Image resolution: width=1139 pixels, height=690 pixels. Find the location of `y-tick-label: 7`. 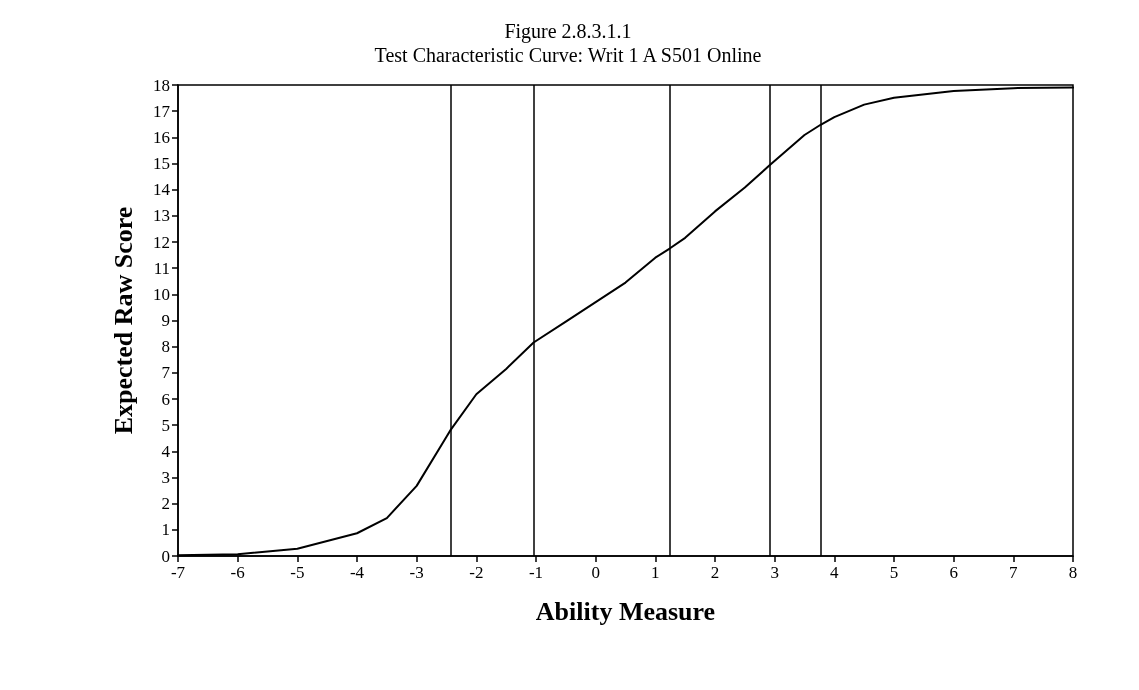

y-tick-label: 7 is located at coordinates (166, 373).